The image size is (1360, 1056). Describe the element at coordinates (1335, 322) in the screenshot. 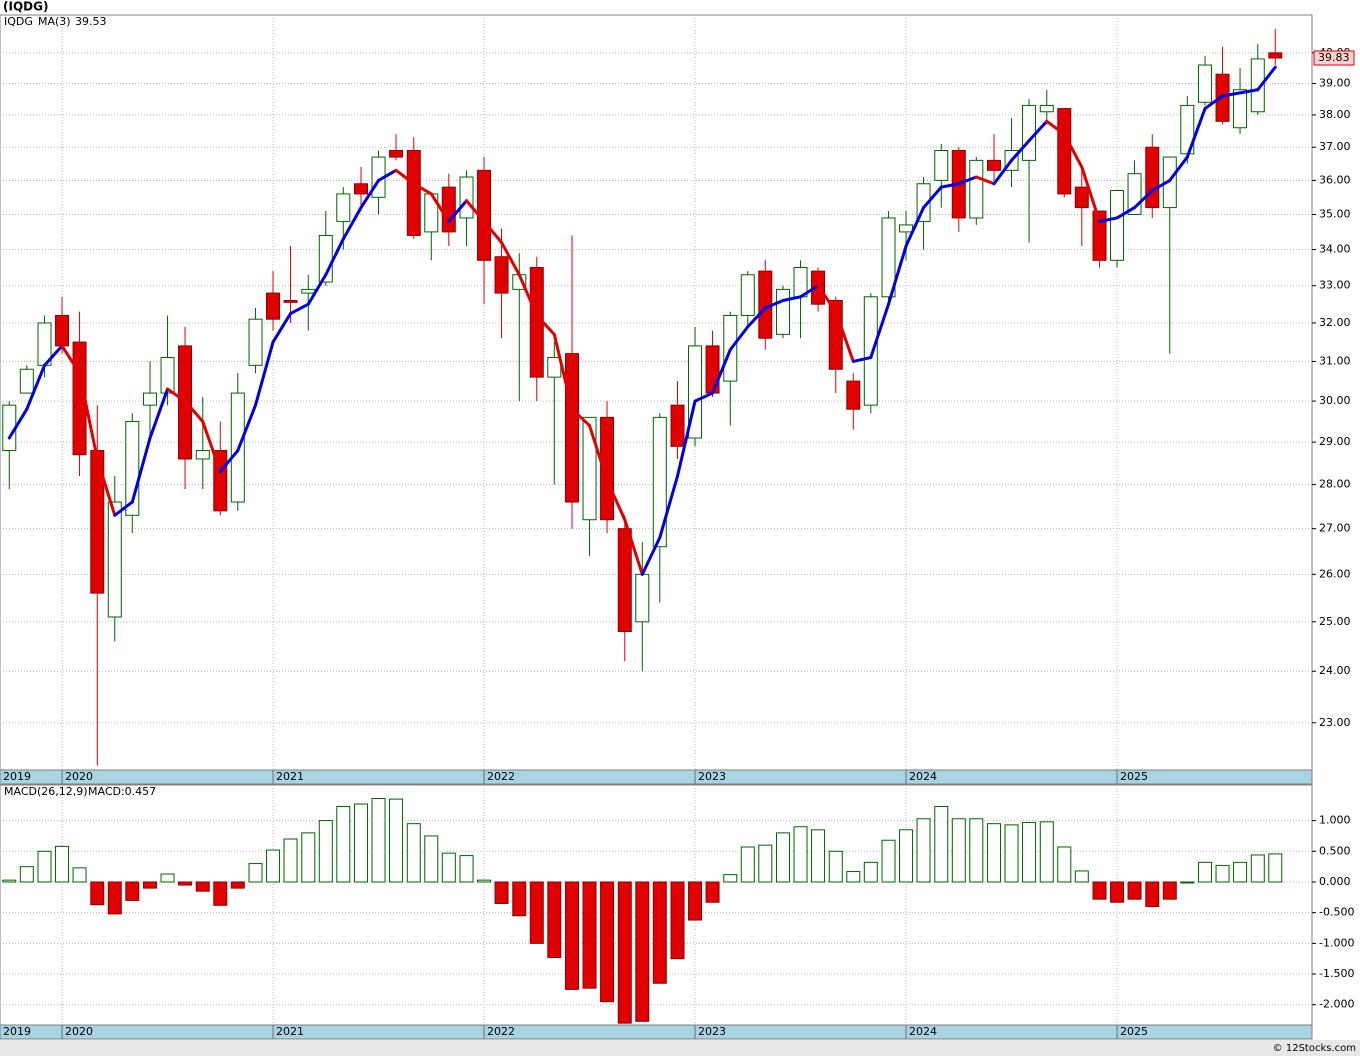

I see `y-tick-label: 32.00` at that location.